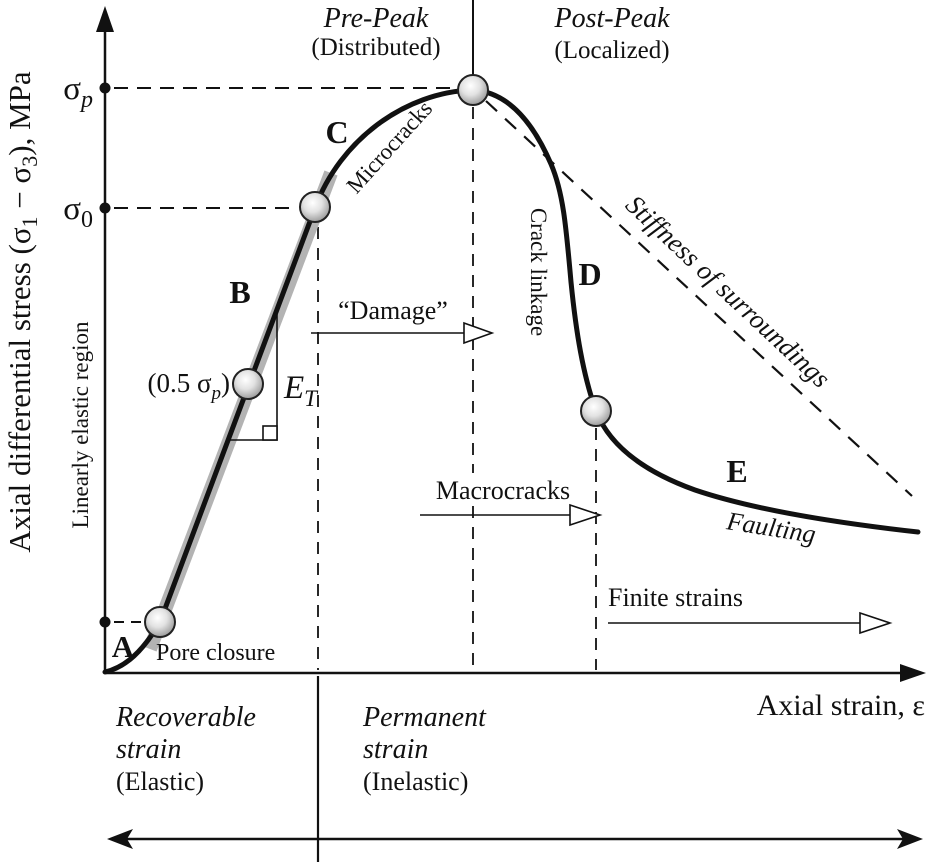 The image size is (929, 862). Describe the element at coordinates (120, 839) in the screenshot. I see `strain-span-left-arrowhead-icon` at that location.